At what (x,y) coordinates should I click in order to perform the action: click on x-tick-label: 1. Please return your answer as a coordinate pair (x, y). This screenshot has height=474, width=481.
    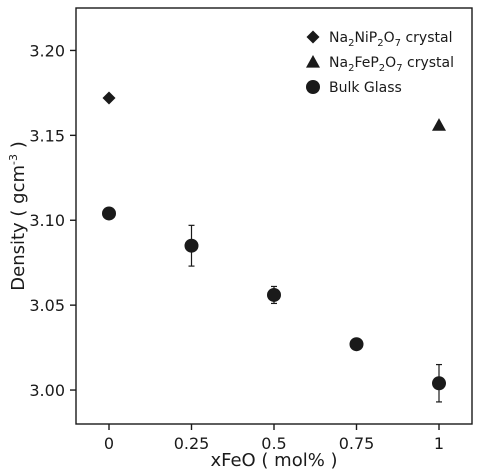
    Looking at the image, I should click on (439, 443).